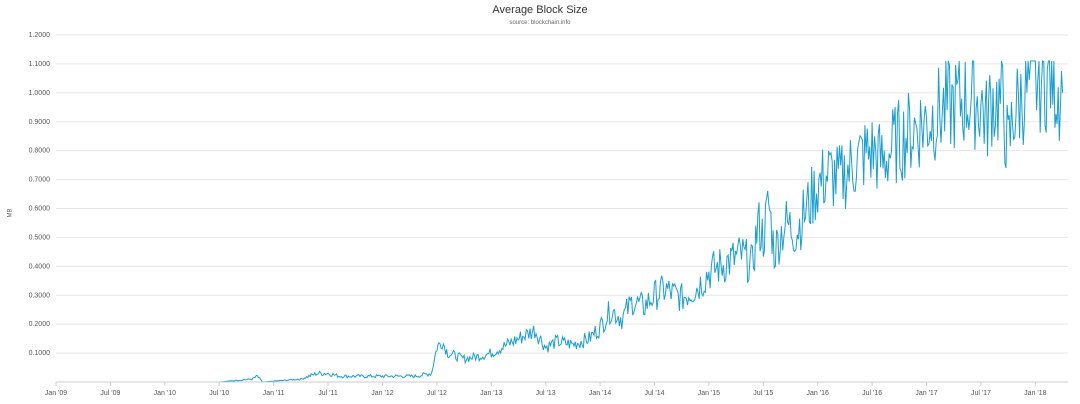 Image resolution: width=1080 pixels, height=404 pixels. What do you see at coordinates (40, 151) in the screenshot?
I see `y-tick-label: 0.8000` at bounding box center [40, 151].